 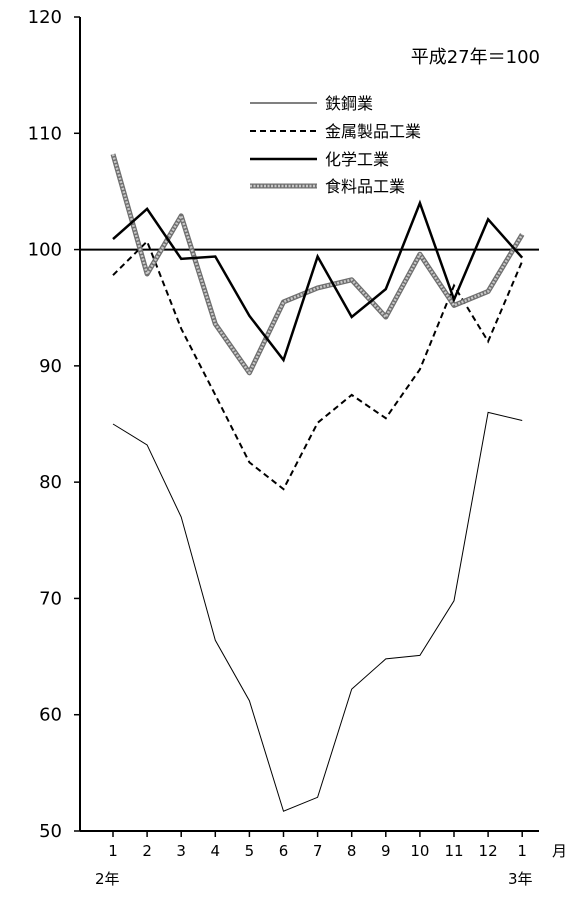 I want to click on y-tick-label-50: 50, so click(x=50, y=831).